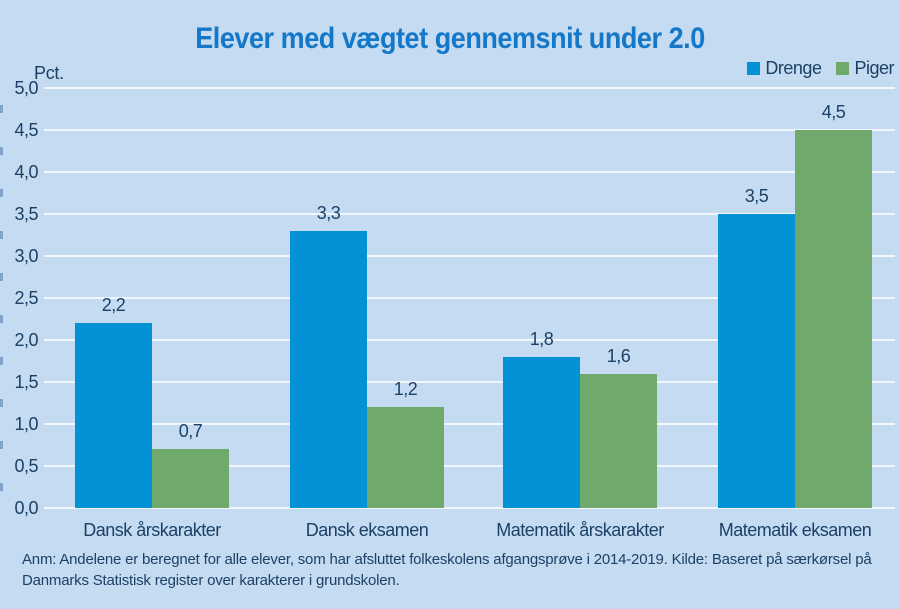 The image size is (900, 609). Describe the element at coordinates (450, 38) in the screenshot. I see `chart-title: Elever med vægtet gennemsnit under 2.0` at that location.